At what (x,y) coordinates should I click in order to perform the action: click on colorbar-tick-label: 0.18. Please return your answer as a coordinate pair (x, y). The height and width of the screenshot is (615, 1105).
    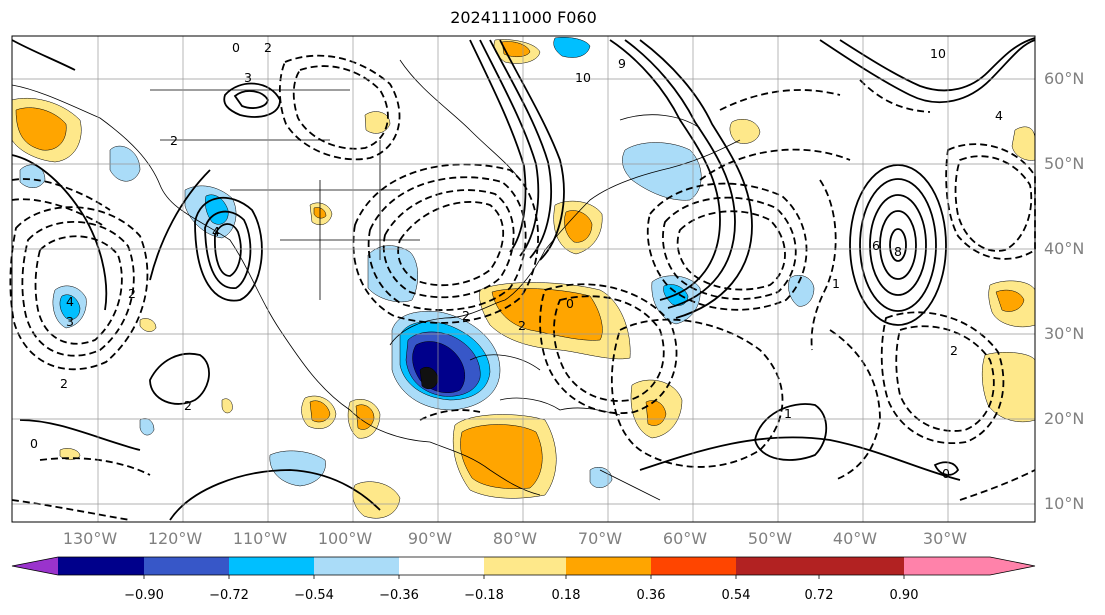
    Looking at the image, I should click on (566, 595).